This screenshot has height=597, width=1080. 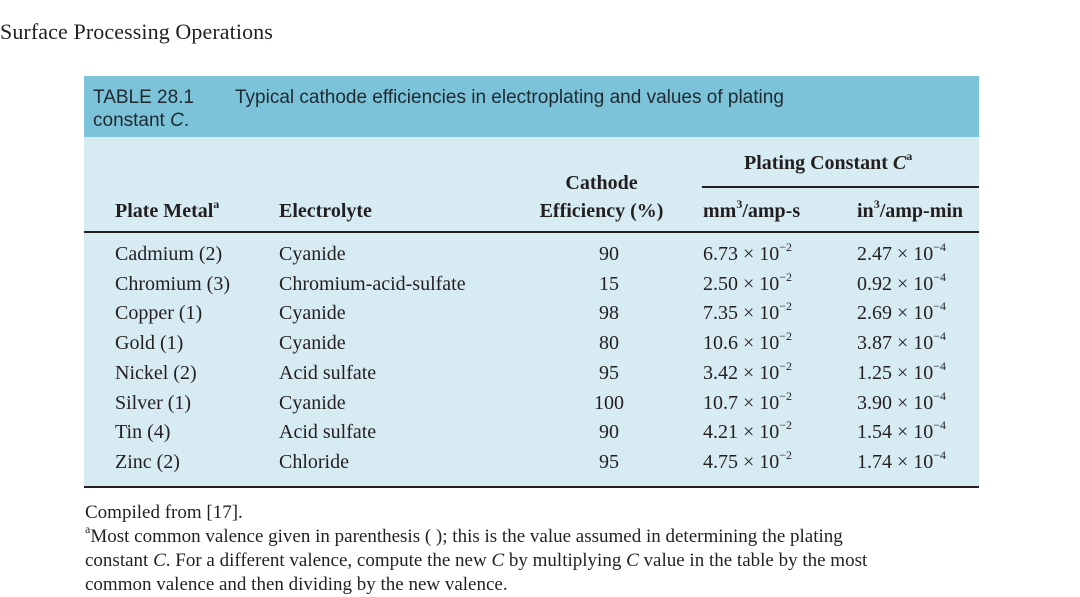 What do you see at coordinates (748, 460) in the screenshot?
I see `cell-mm-constant: 4.75 × 10⁻²` at bounding box center [748, 460].